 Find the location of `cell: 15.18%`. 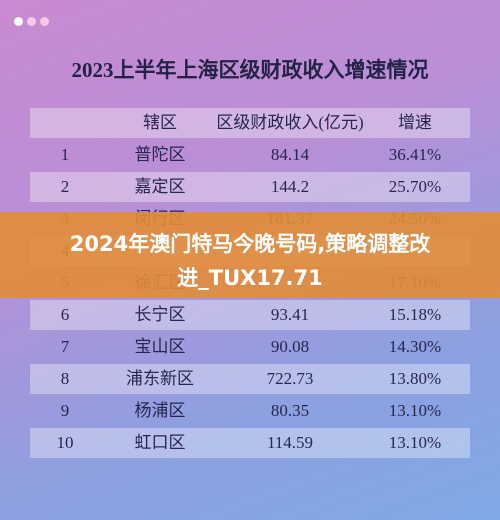

cell: 15.18% is located at coordinates (415, 314).